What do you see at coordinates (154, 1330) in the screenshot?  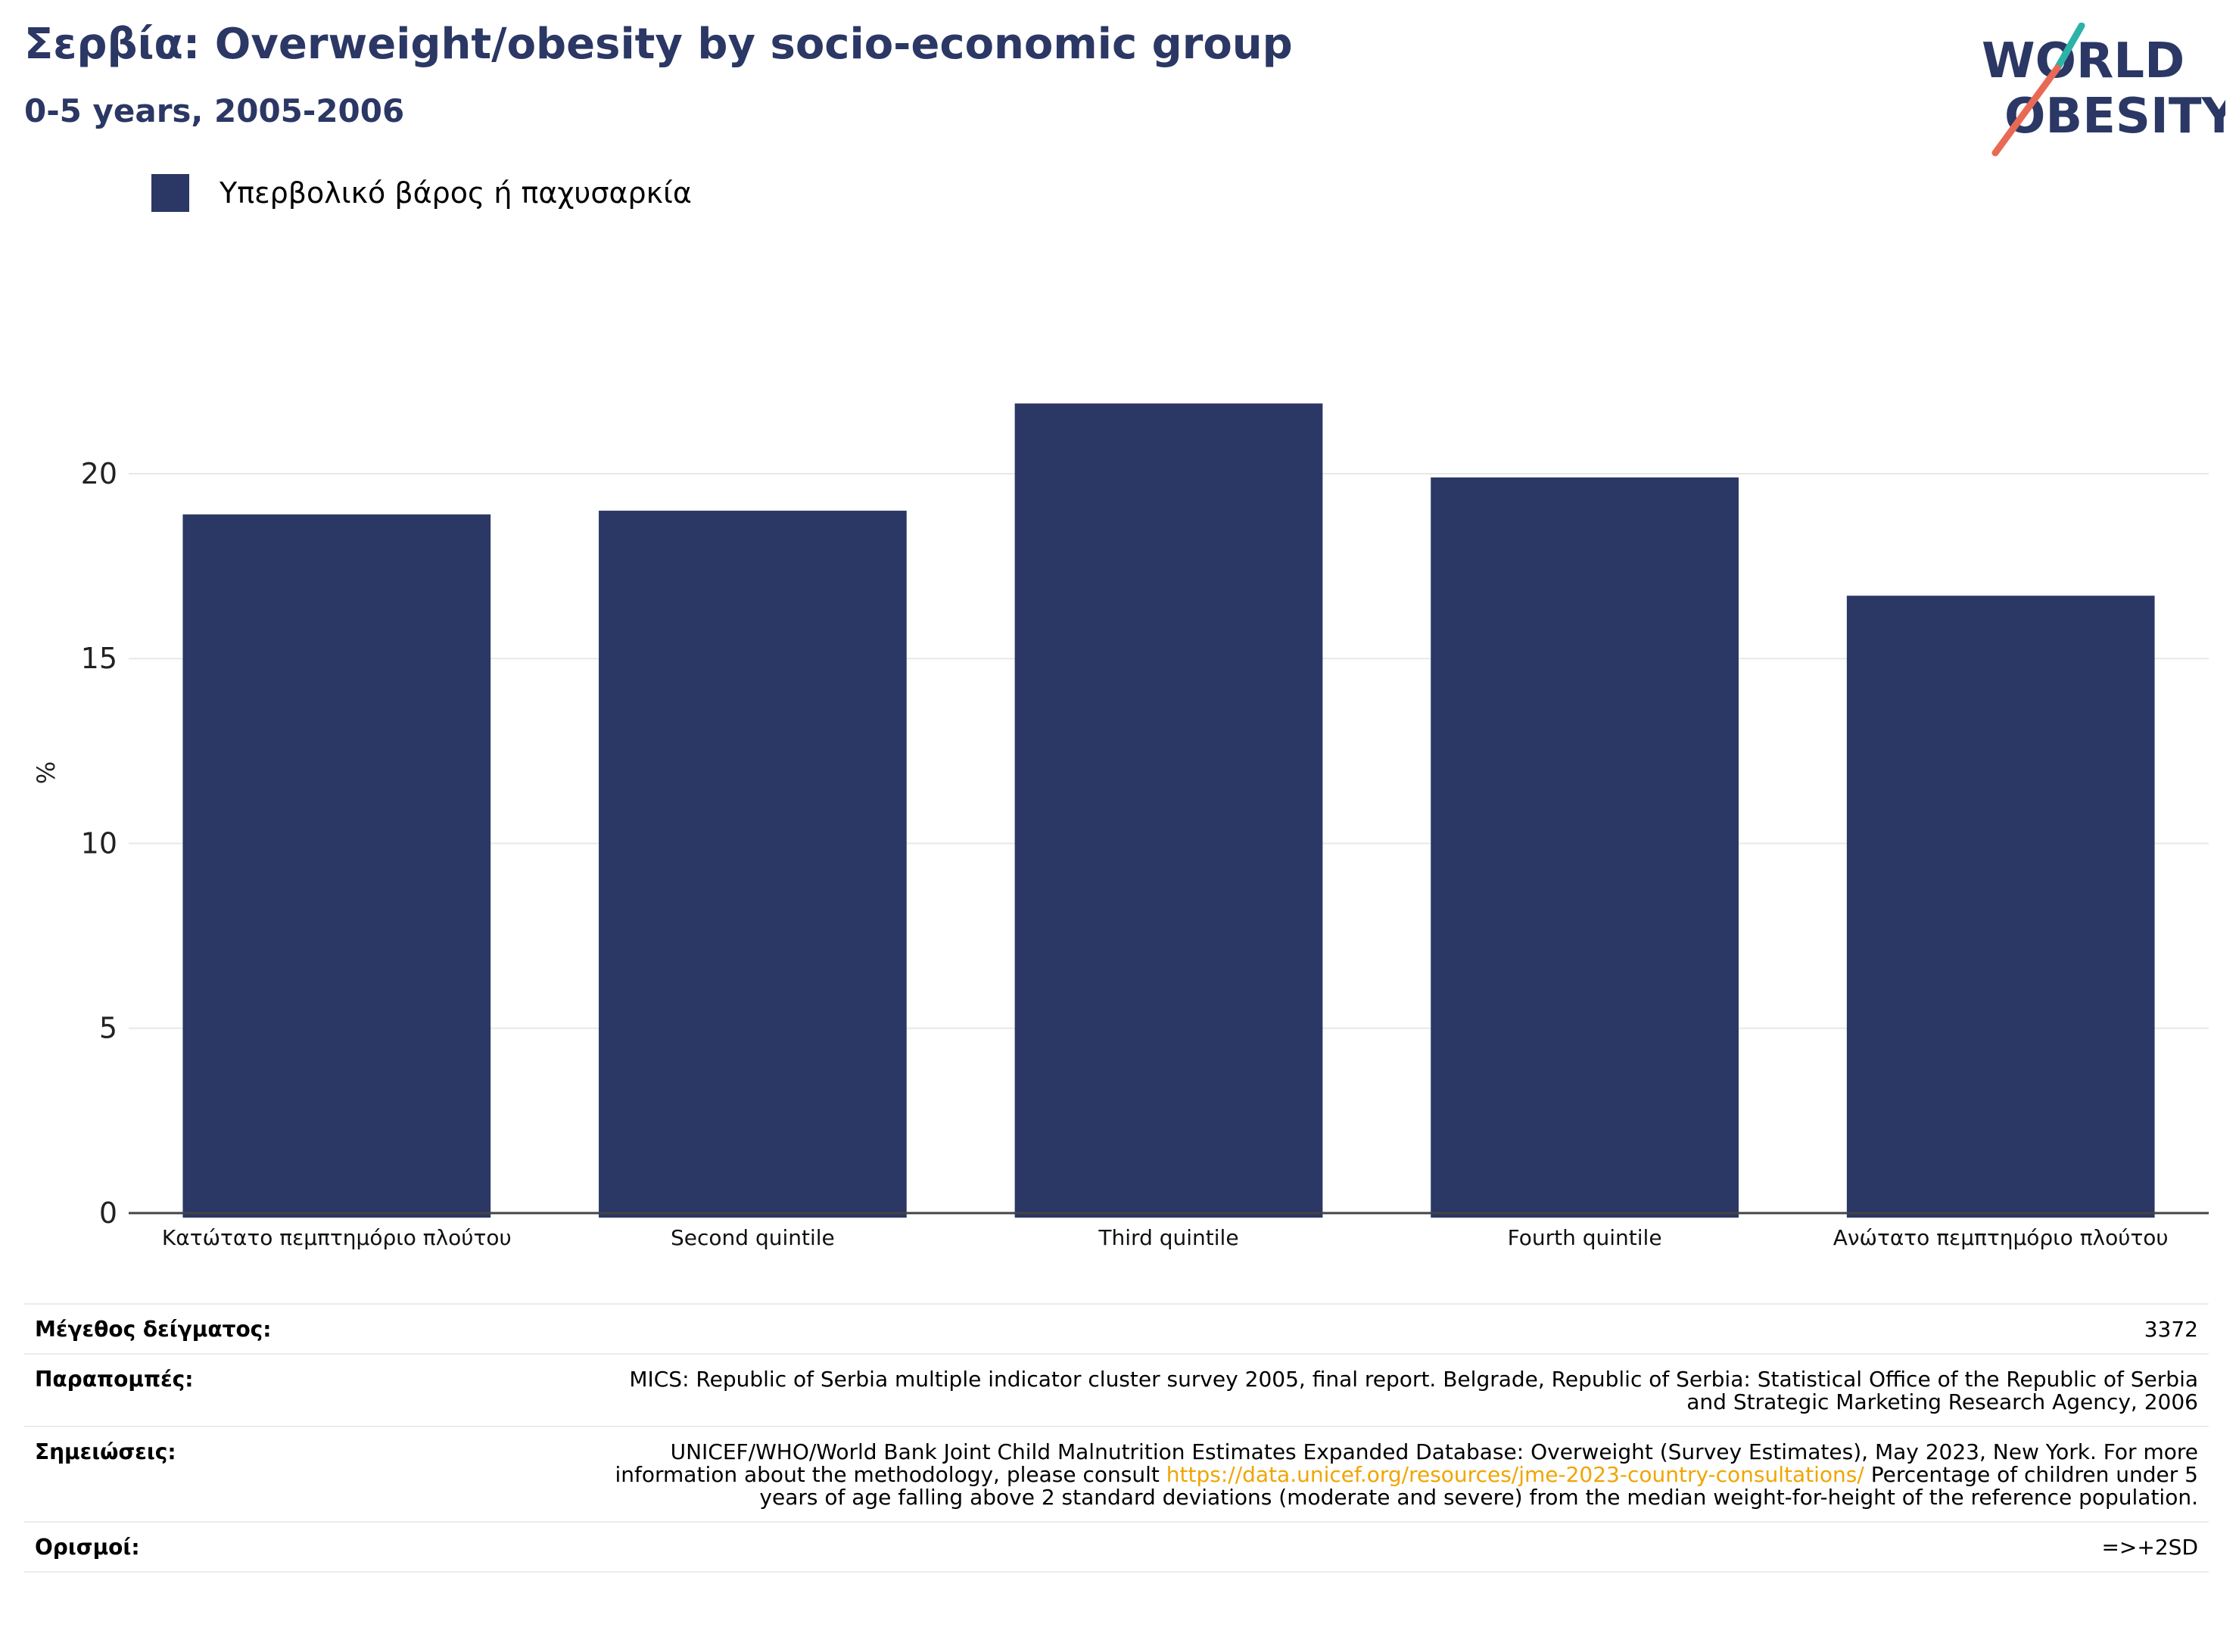 I see `sample-size-label: Μέγεθος δείγματος:` at bounding box center [154, 1330].